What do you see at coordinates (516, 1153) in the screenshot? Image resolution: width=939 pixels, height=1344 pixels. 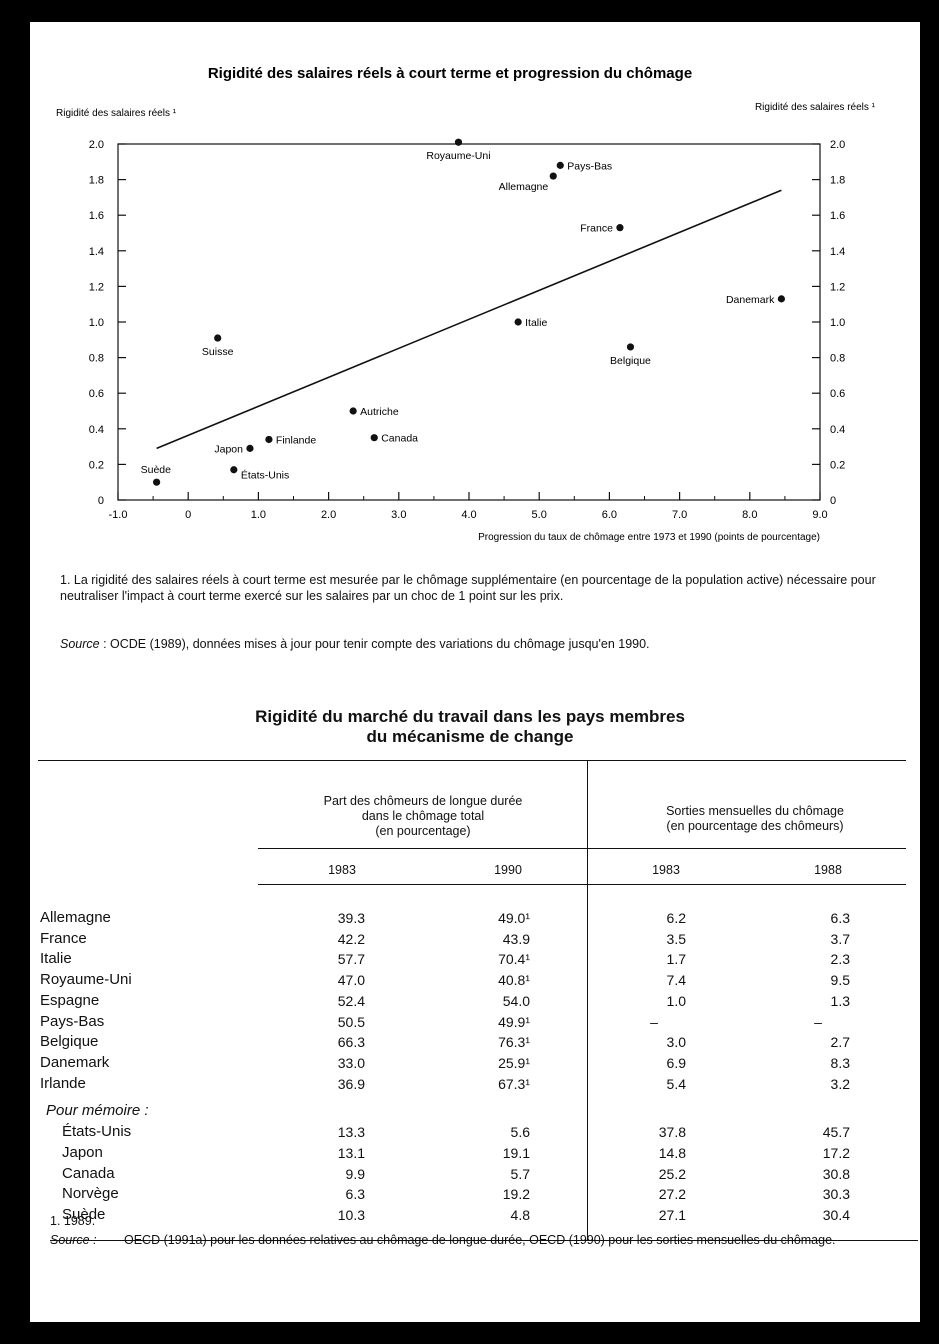 I see `table-cell: 19.1` at bounding box center [516, 1153].